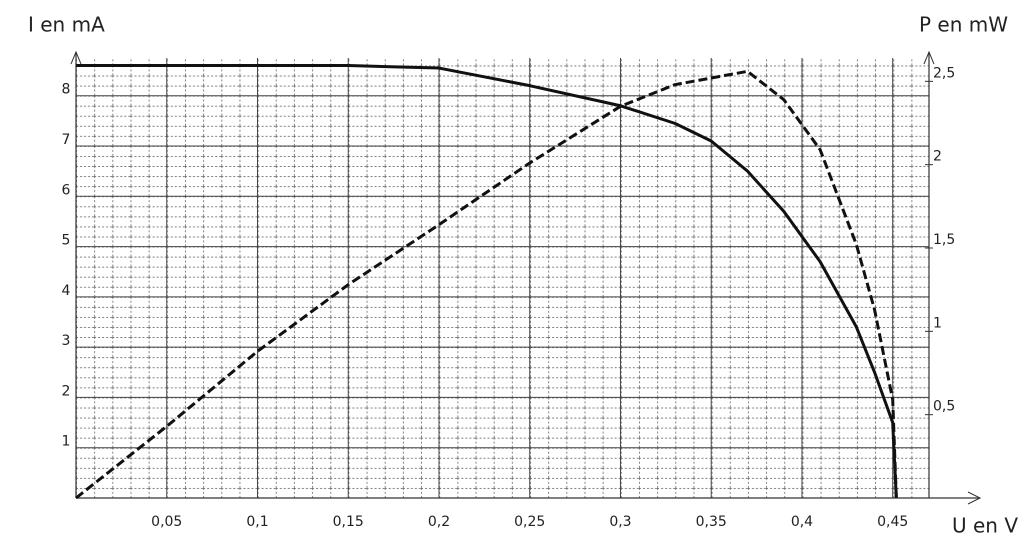 This screenshot has height=541, width=1024. I want to click on y-tick-label: 2, so click(66, 391).